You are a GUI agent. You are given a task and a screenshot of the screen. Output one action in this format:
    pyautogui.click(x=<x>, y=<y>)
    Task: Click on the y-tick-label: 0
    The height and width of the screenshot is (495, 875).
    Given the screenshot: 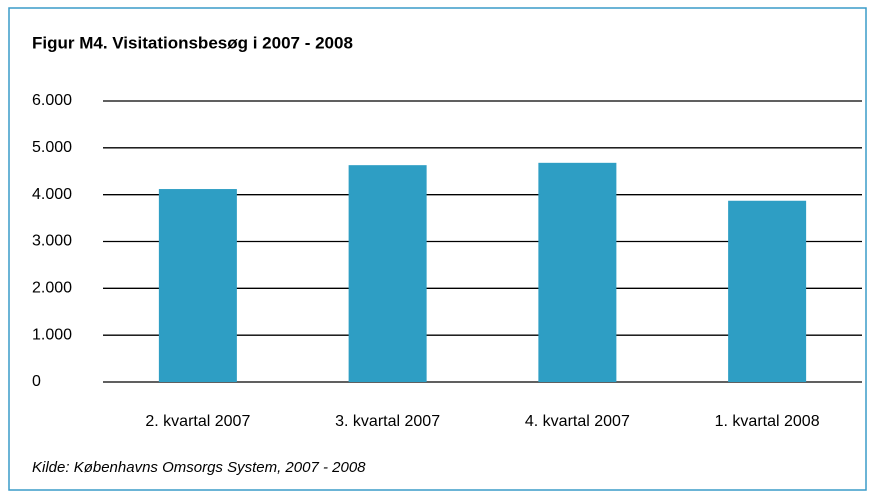 What is the action you would take?
    pyautogui.click(x=36, y=381)
    